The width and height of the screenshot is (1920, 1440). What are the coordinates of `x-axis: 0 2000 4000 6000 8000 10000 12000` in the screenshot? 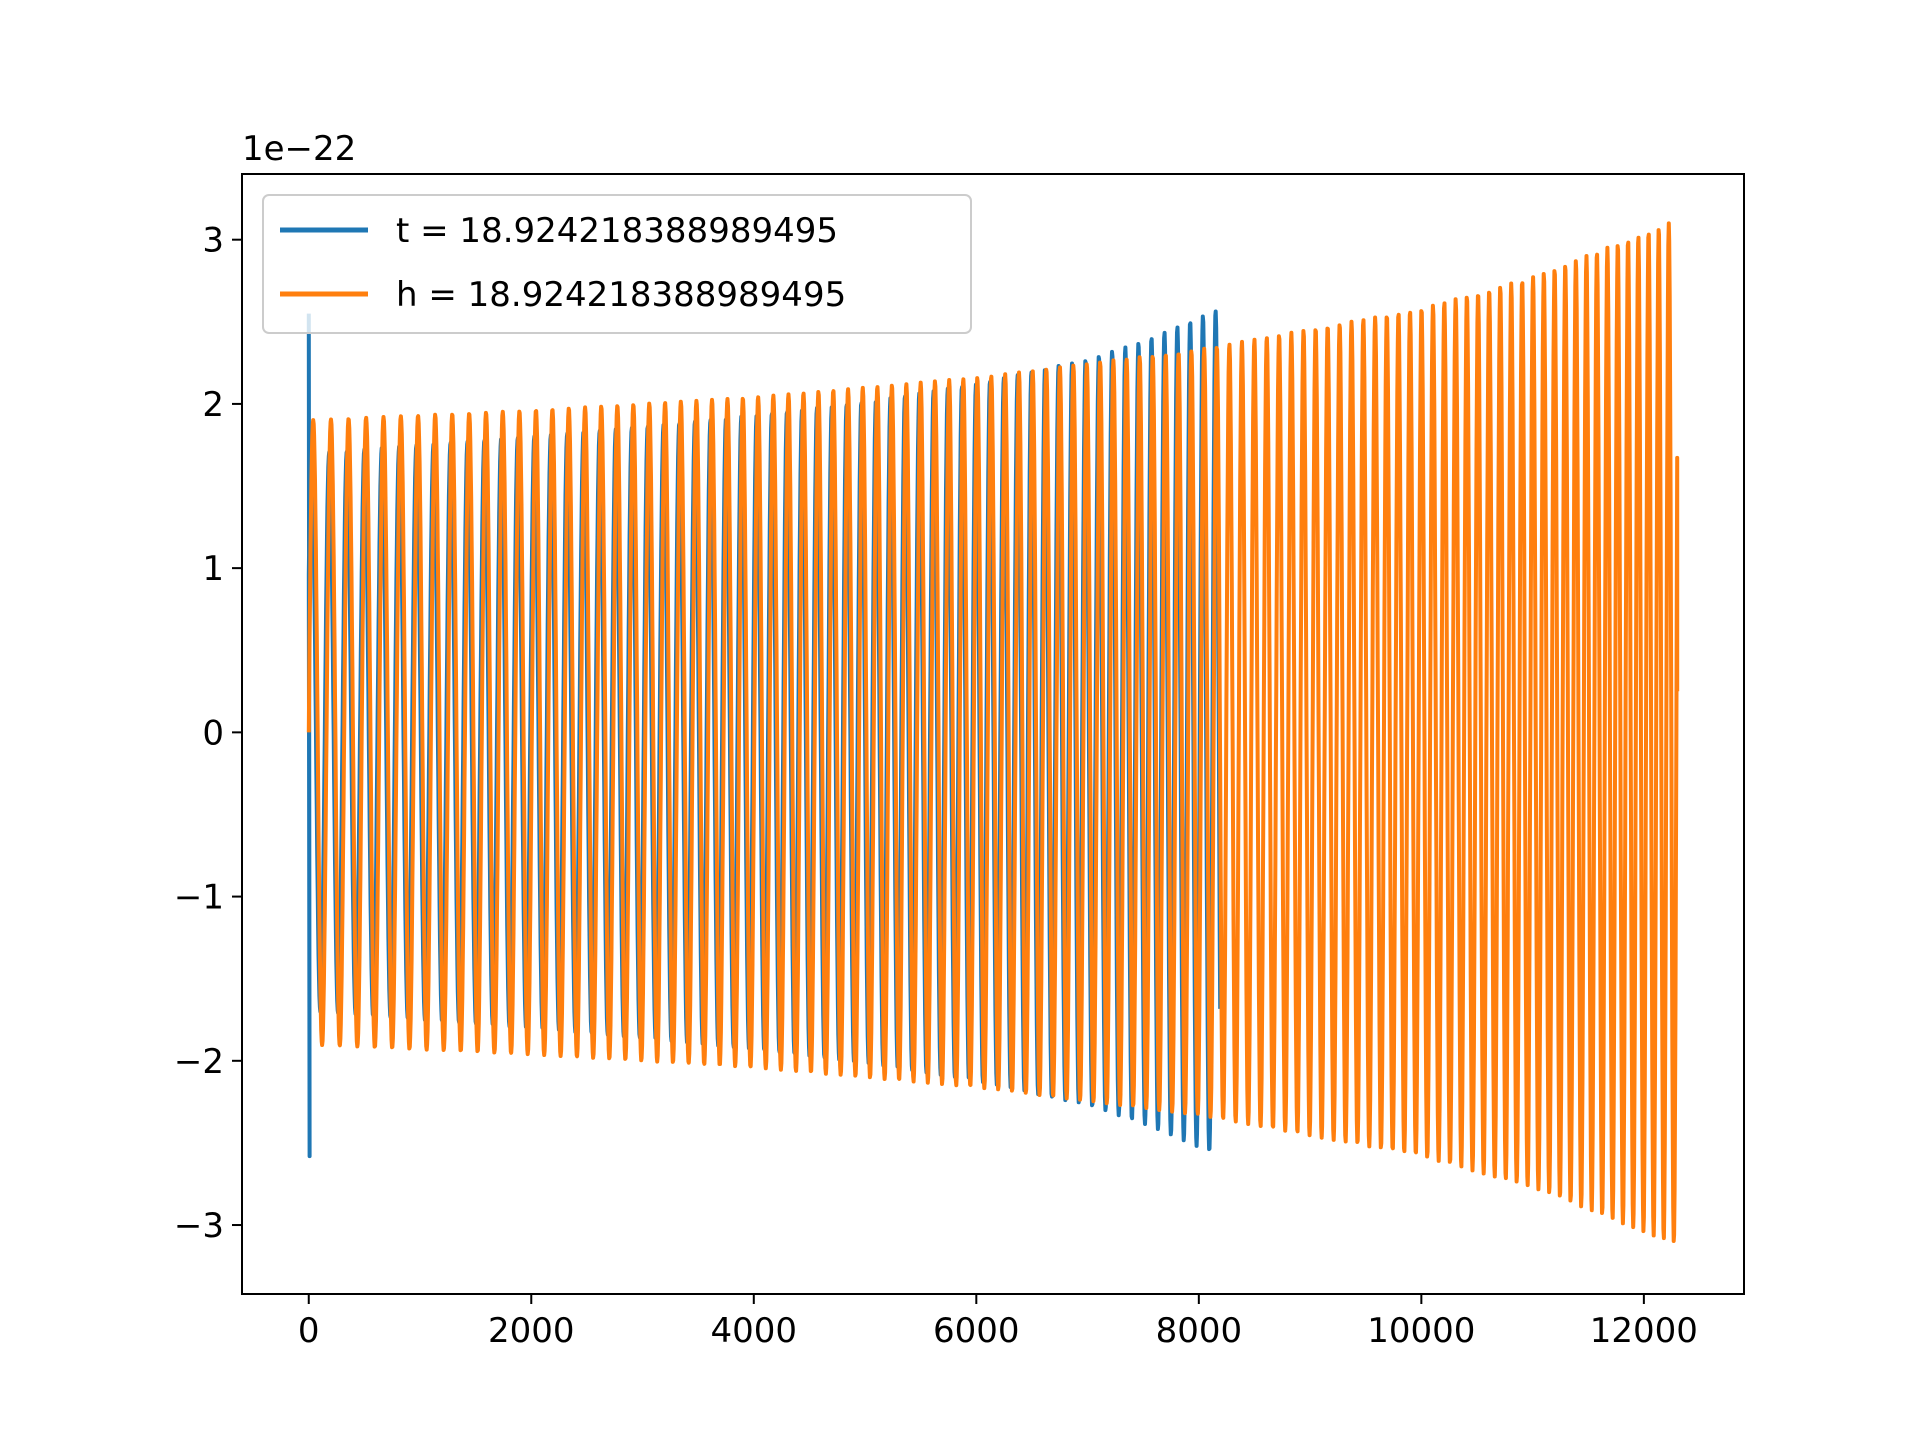 It's located at (998, 1322).